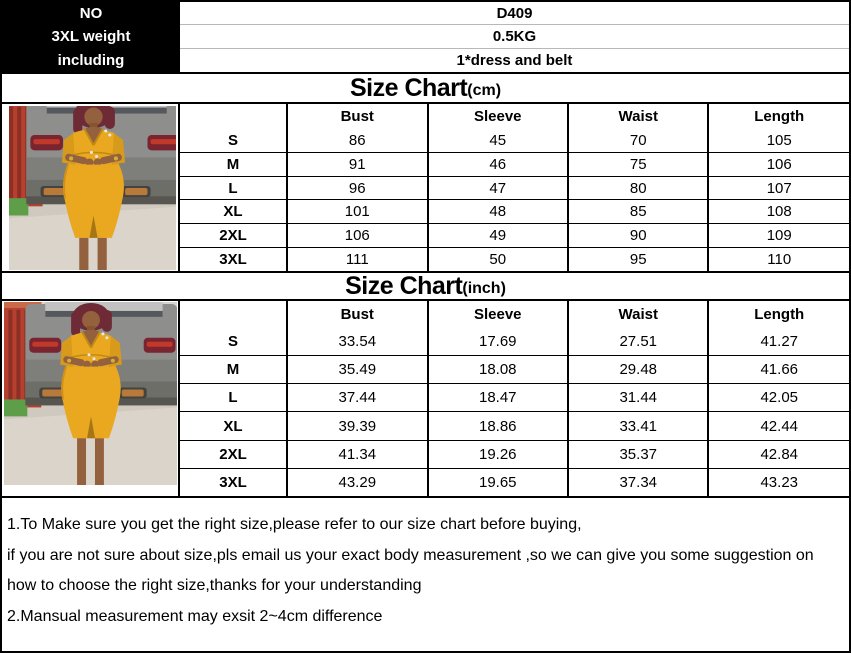  What do you see at coordinates (637, 212) in the screenshot?
I see `cm-xl-waist: 85` at bounding box center [637, 212].